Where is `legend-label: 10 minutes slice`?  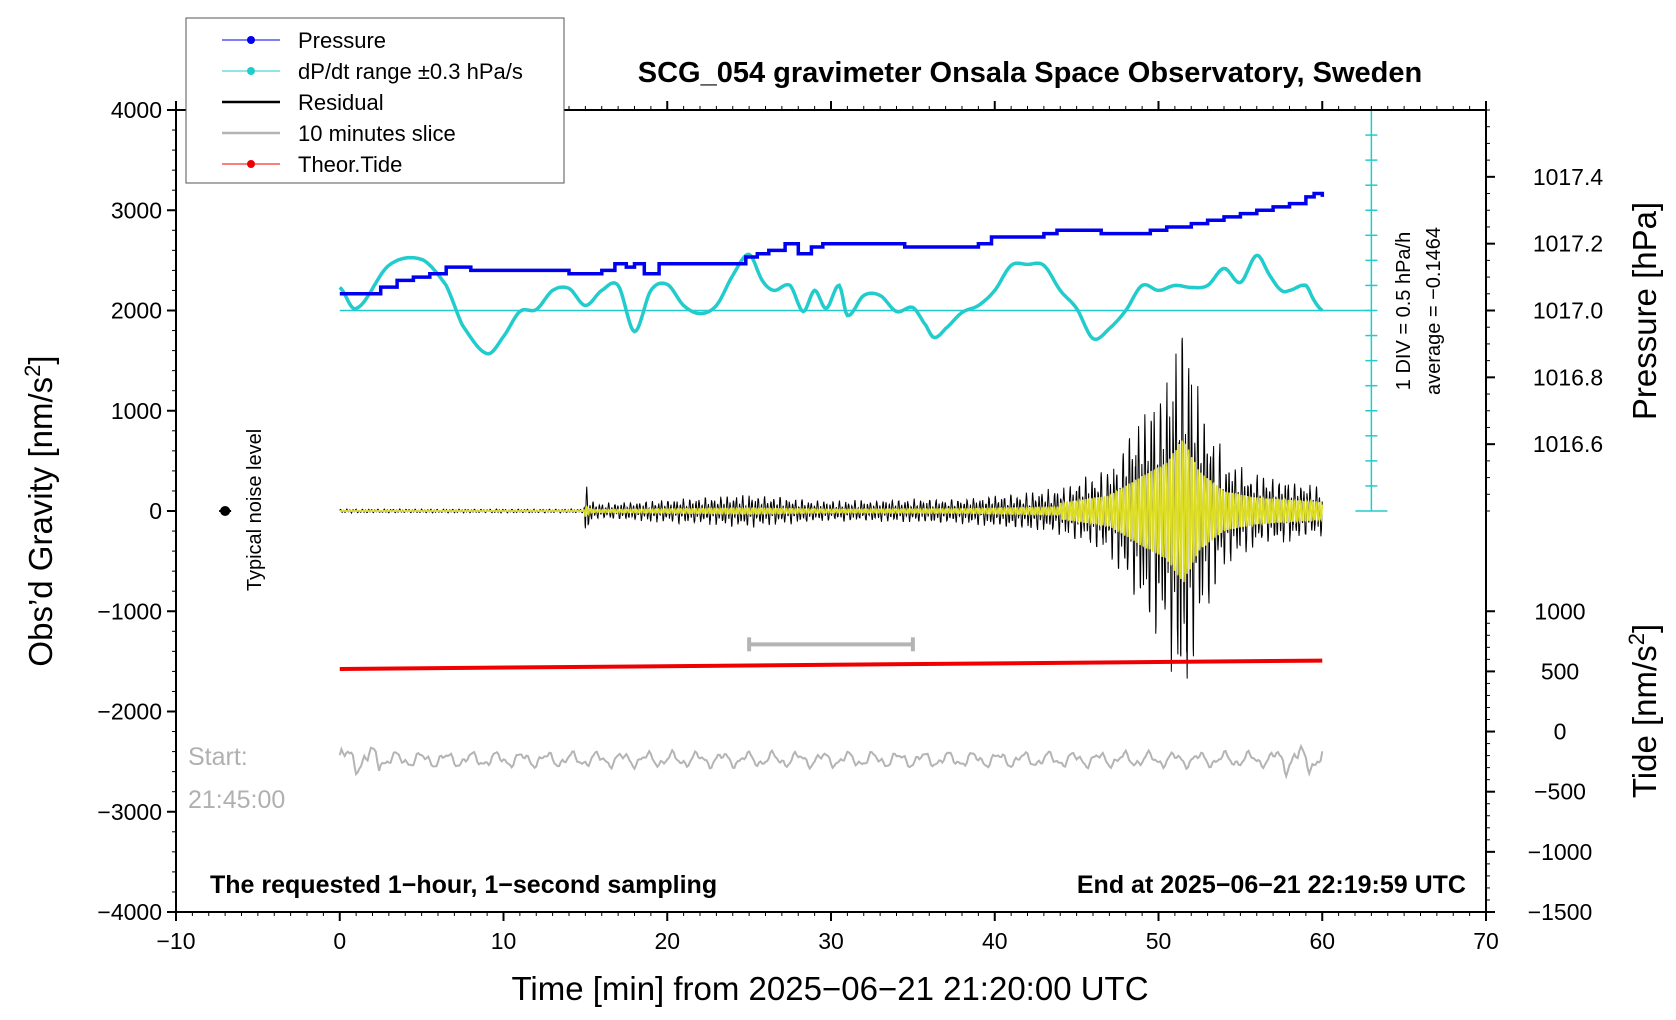
legend-label: 10 minutes slice is located at coordinates (377, 133).